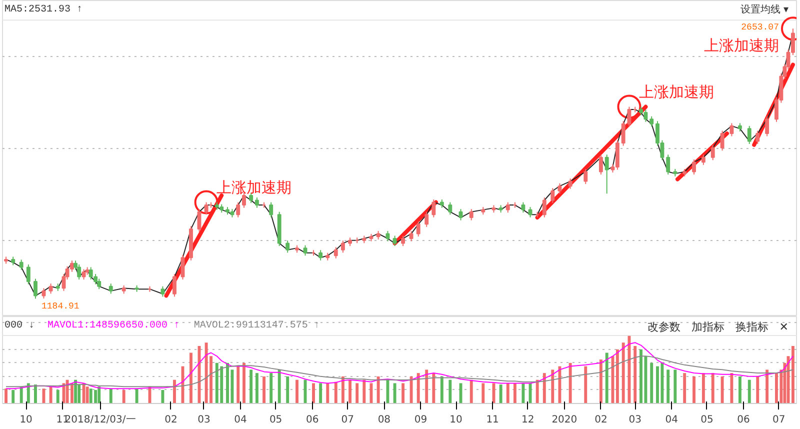 The width and height of the screenshot is (800, 429). What do you see at coordinates (708, 327) in the screenshot?
I see `text: 加指标` at bounding box center [708, 327].